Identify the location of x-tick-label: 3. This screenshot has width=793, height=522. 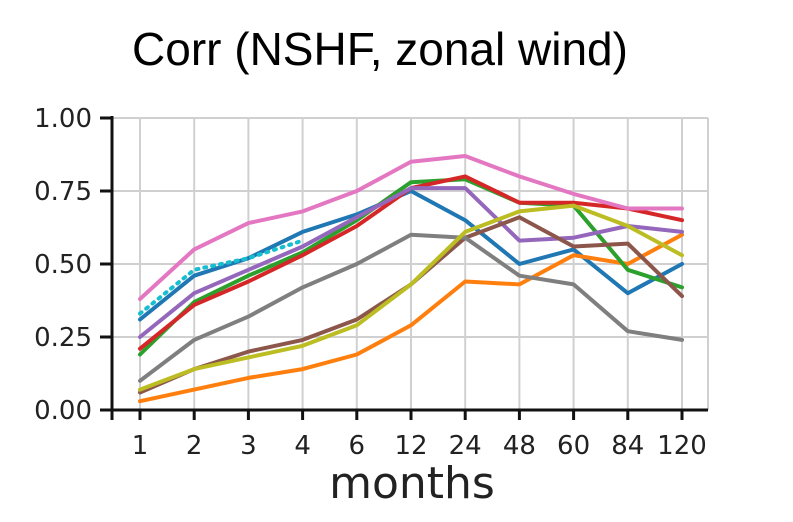
(248, 446).